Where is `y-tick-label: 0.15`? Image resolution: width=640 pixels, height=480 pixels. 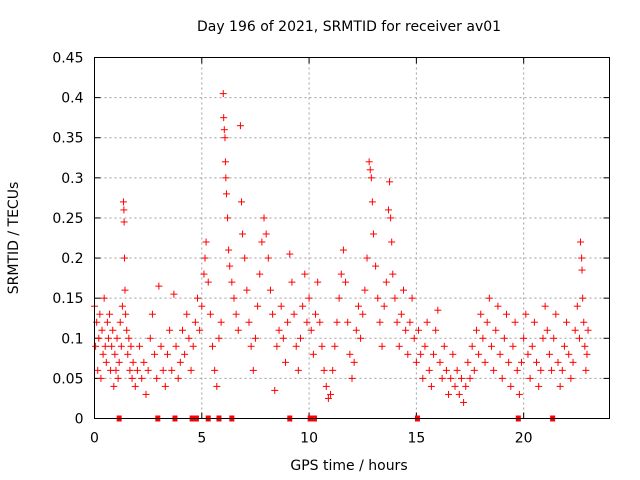 y-tick-label: 0.15 is located at coordinates (67, 299).